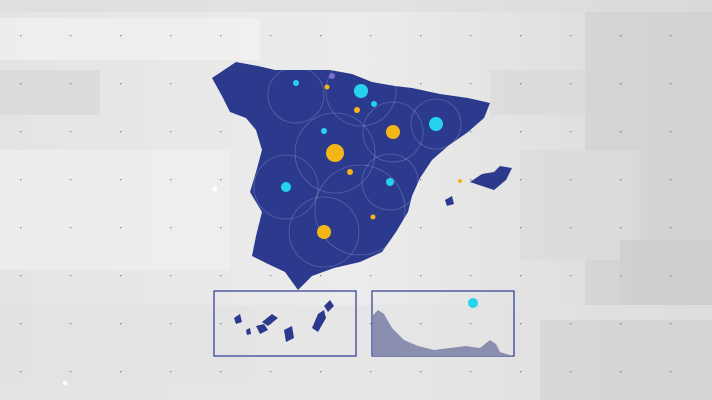 The height and width of the screenshot is (400, 712). What do you see at coordinates (443, 323) in the screenshot?
I see `ceuta-melilla-inset` at bounding box center [443, 323].